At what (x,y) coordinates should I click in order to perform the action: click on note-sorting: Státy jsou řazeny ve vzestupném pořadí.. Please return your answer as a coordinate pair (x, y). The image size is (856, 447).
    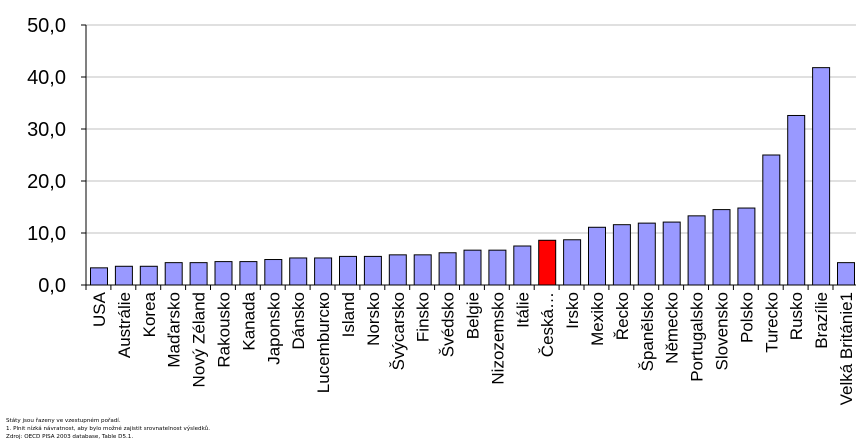
    Looking at the image, I should click on (63, 421).